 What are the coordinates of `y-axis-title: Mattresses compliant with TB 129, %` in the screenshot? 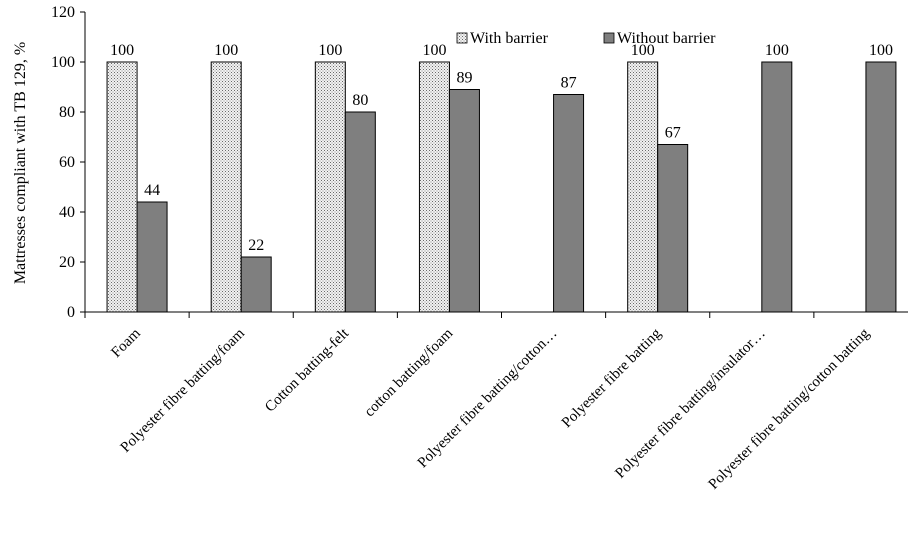 It's located at (20, 163).